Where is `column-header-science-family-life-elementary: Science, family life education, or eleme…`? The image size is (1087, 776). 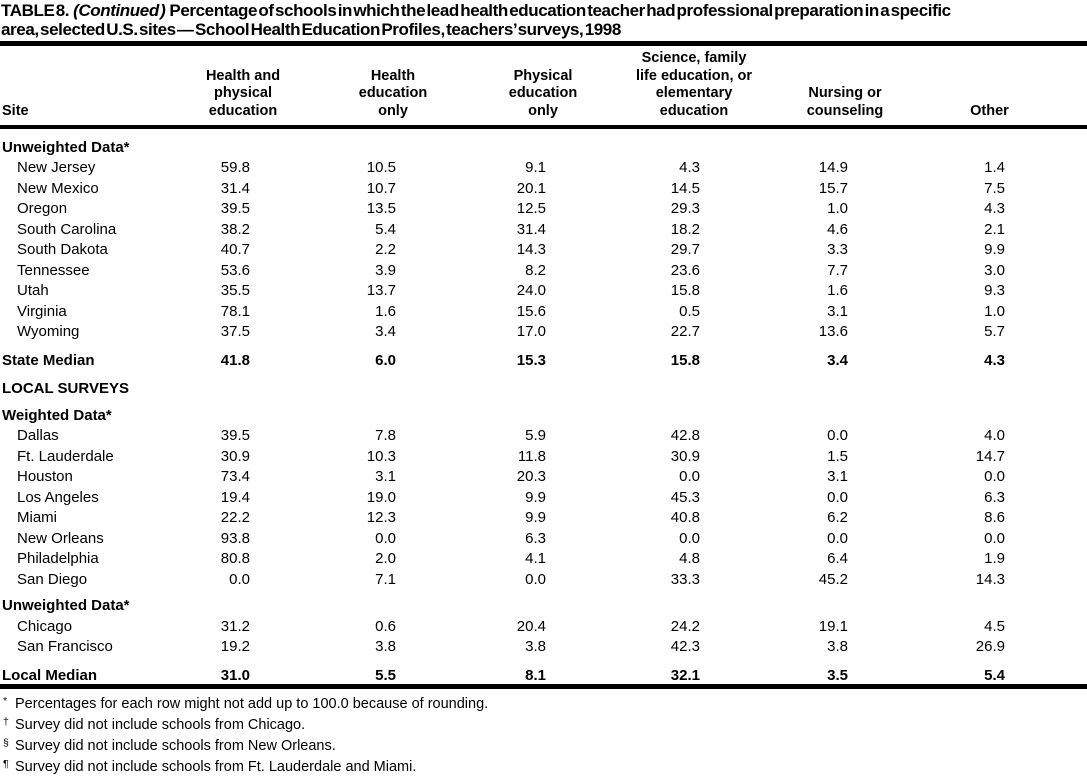 column-header-science-family-life-elementary: Science, family life education, or eleme… is located at coordinates (694, 87).